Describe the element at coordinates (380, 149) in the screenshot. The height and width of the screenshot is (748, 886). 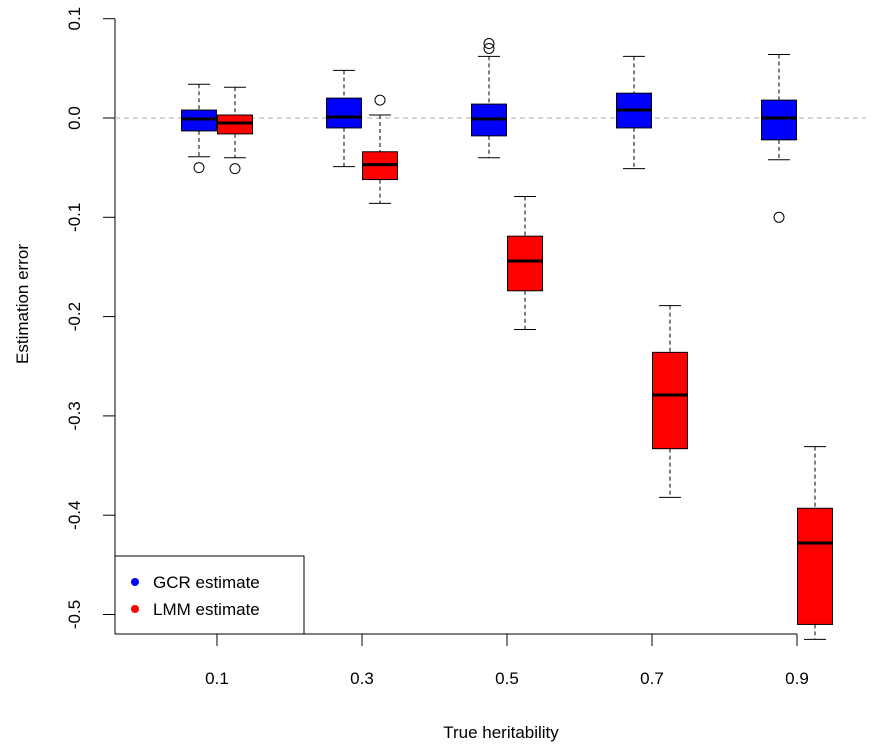
I see `box-lmm-0.3` at that location.